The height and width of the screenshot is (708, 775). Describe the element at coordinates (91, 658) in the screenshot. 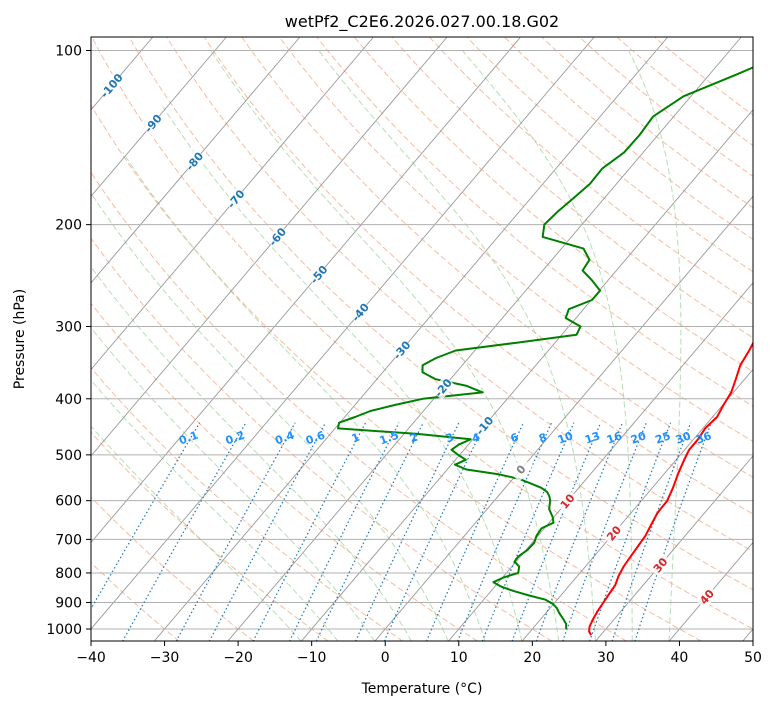

I see `x-tick-label: −40` at that location.